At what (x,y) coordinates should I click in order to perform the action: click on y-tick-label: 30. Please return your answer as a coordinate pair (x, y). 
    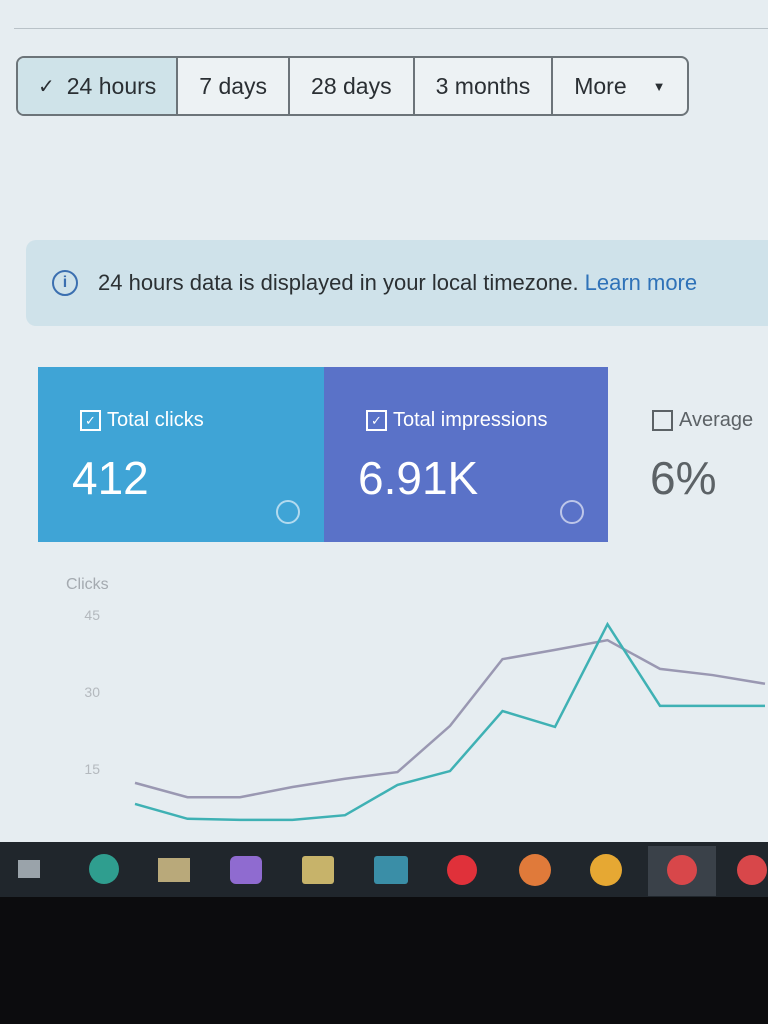
    Looking at the image, I should click on (92, 692).